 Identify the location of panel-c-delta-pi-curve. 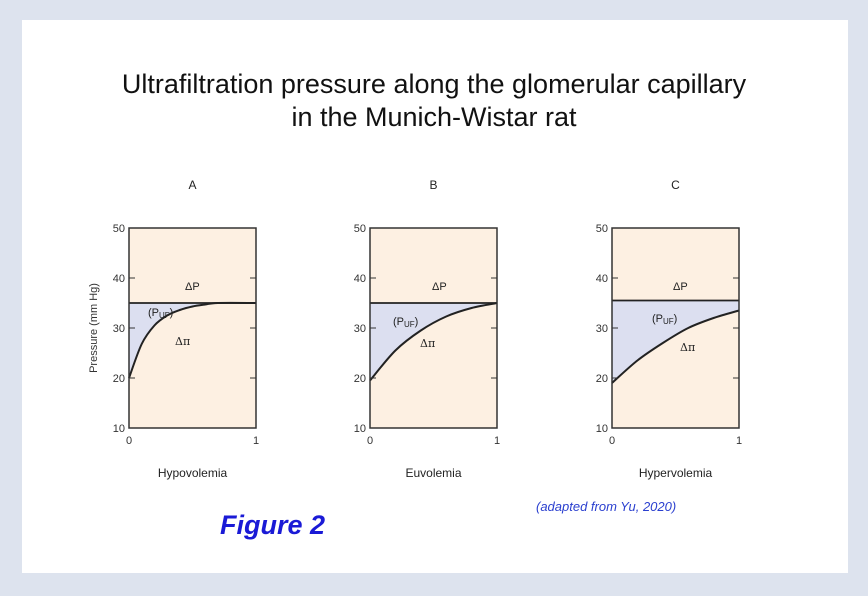
(675, 346).